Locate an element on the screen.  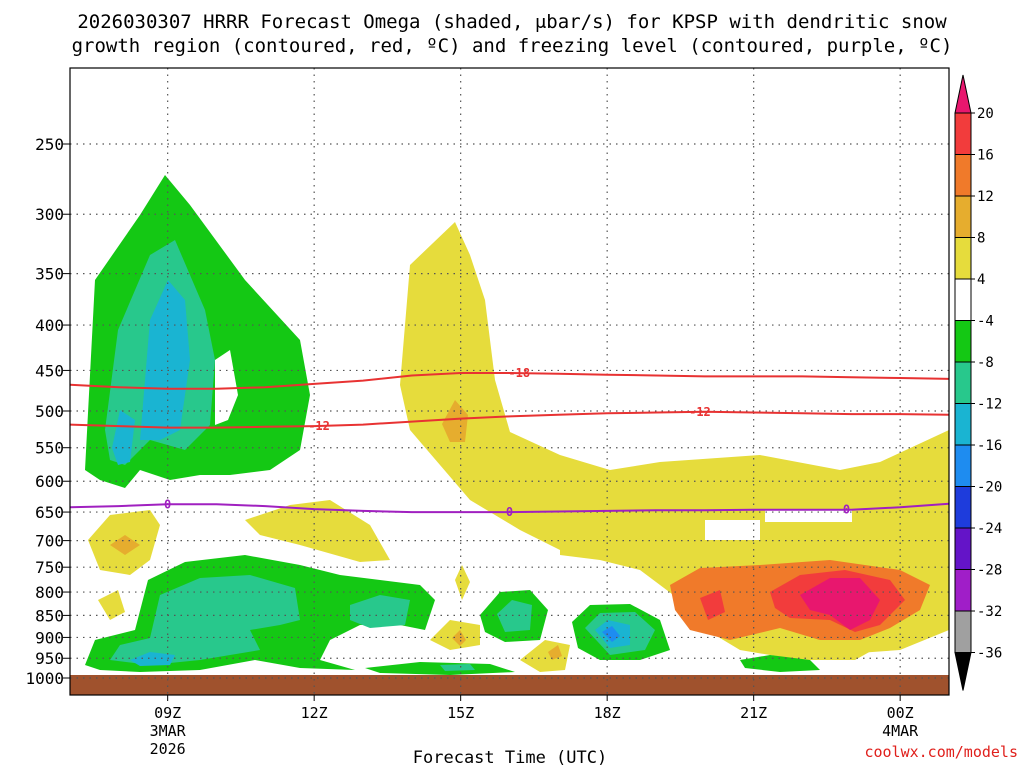
colorbar-label: -4 is located at coordinates (985, 322).